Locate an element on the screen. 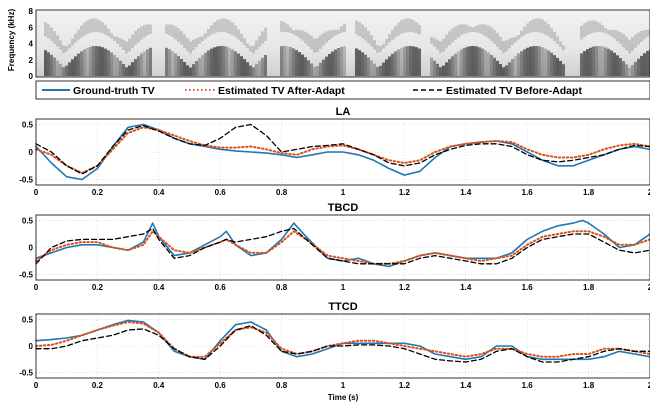  xtick-label: 1.4 is located at coordinates (466, 385).